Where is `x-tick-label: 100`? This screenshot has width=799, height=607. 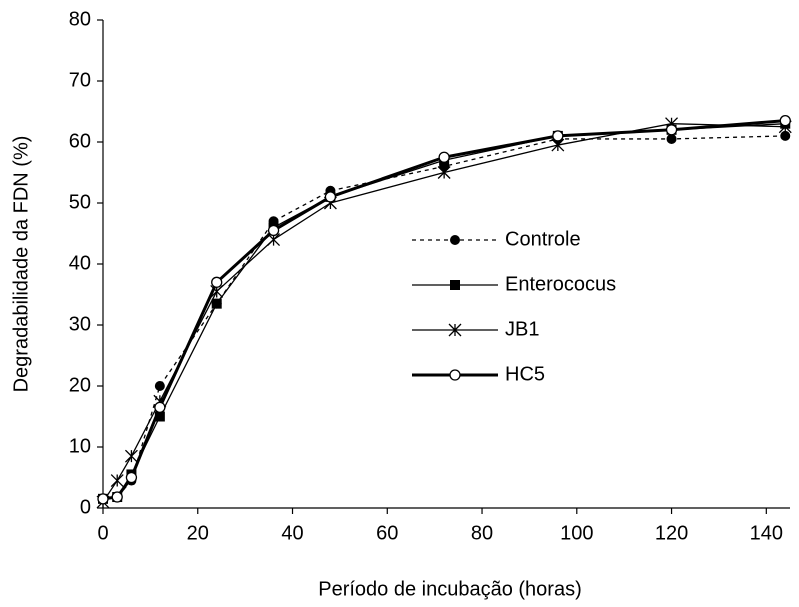 x-tick-label: 100 is located at coordinates (576, 533).